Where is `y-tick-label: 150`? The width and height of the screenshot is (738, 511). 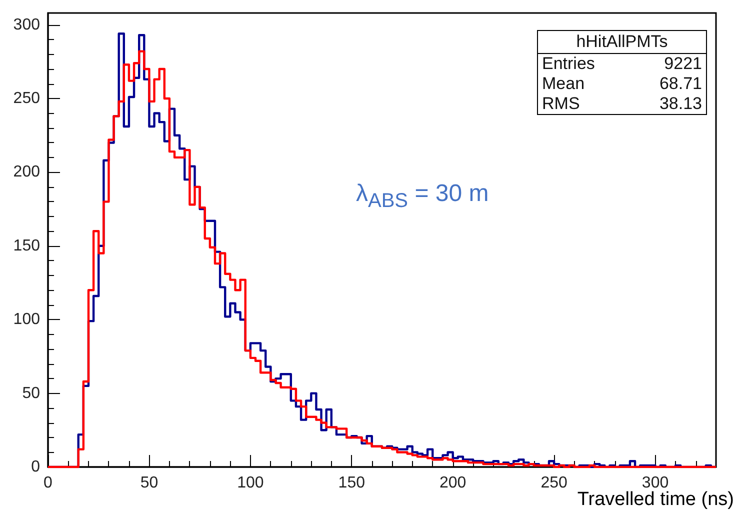 y-tick-label: 150 is located at coordinates (26, 245).